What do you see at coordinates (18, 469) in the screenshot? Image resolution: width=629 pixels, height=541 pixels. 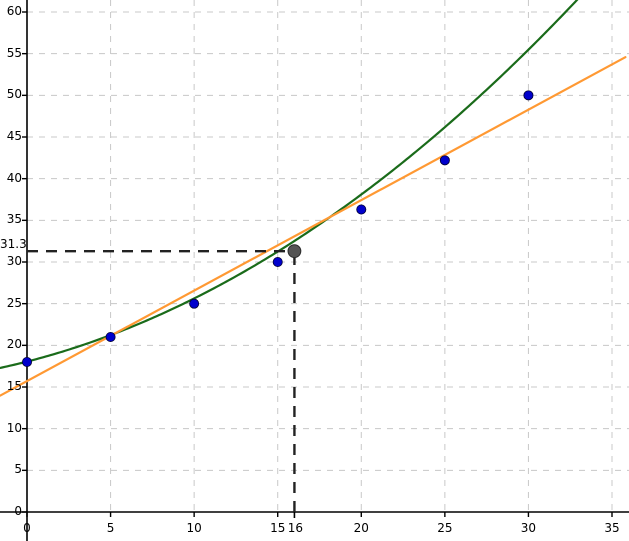 I see `y-tick-label: 5` at bounding box center [18, 469].